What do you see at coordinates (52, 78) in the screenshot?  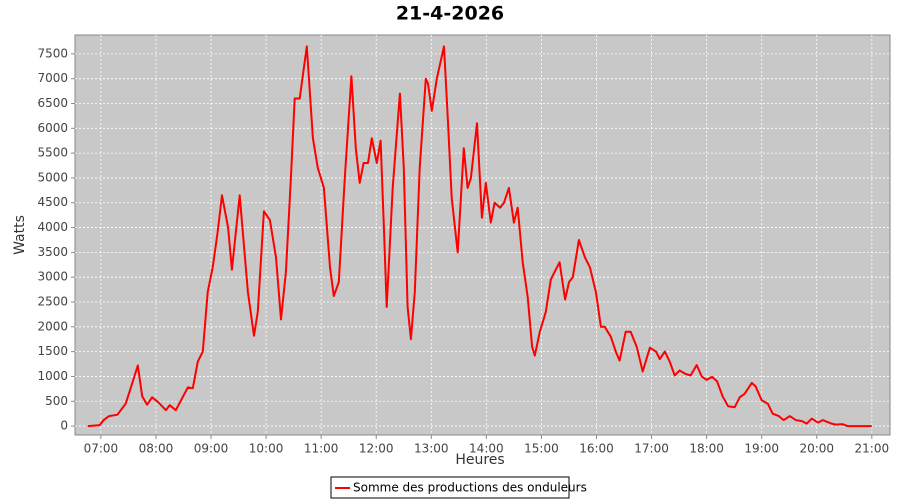 I see `y-tick-label: 7000` at bounding box center [52, 78].